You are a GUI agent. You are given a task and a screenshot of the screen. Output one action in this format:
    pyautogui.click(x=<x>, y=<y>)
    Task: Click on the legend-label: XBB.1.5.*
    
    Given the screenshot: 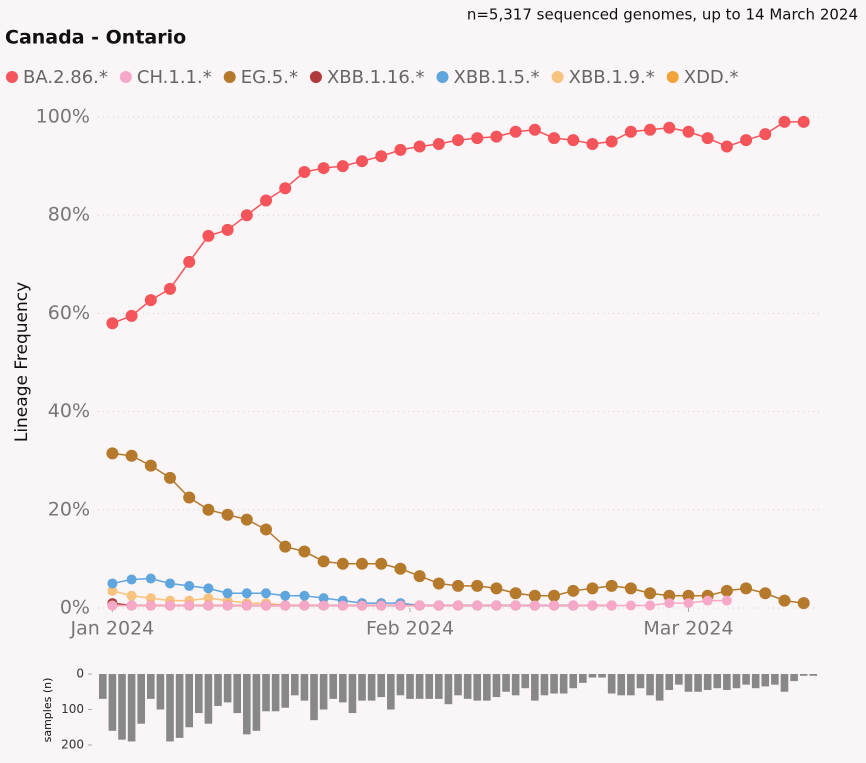 What is the action you would take?
    pyautogui.click(x=497, y=77)
    